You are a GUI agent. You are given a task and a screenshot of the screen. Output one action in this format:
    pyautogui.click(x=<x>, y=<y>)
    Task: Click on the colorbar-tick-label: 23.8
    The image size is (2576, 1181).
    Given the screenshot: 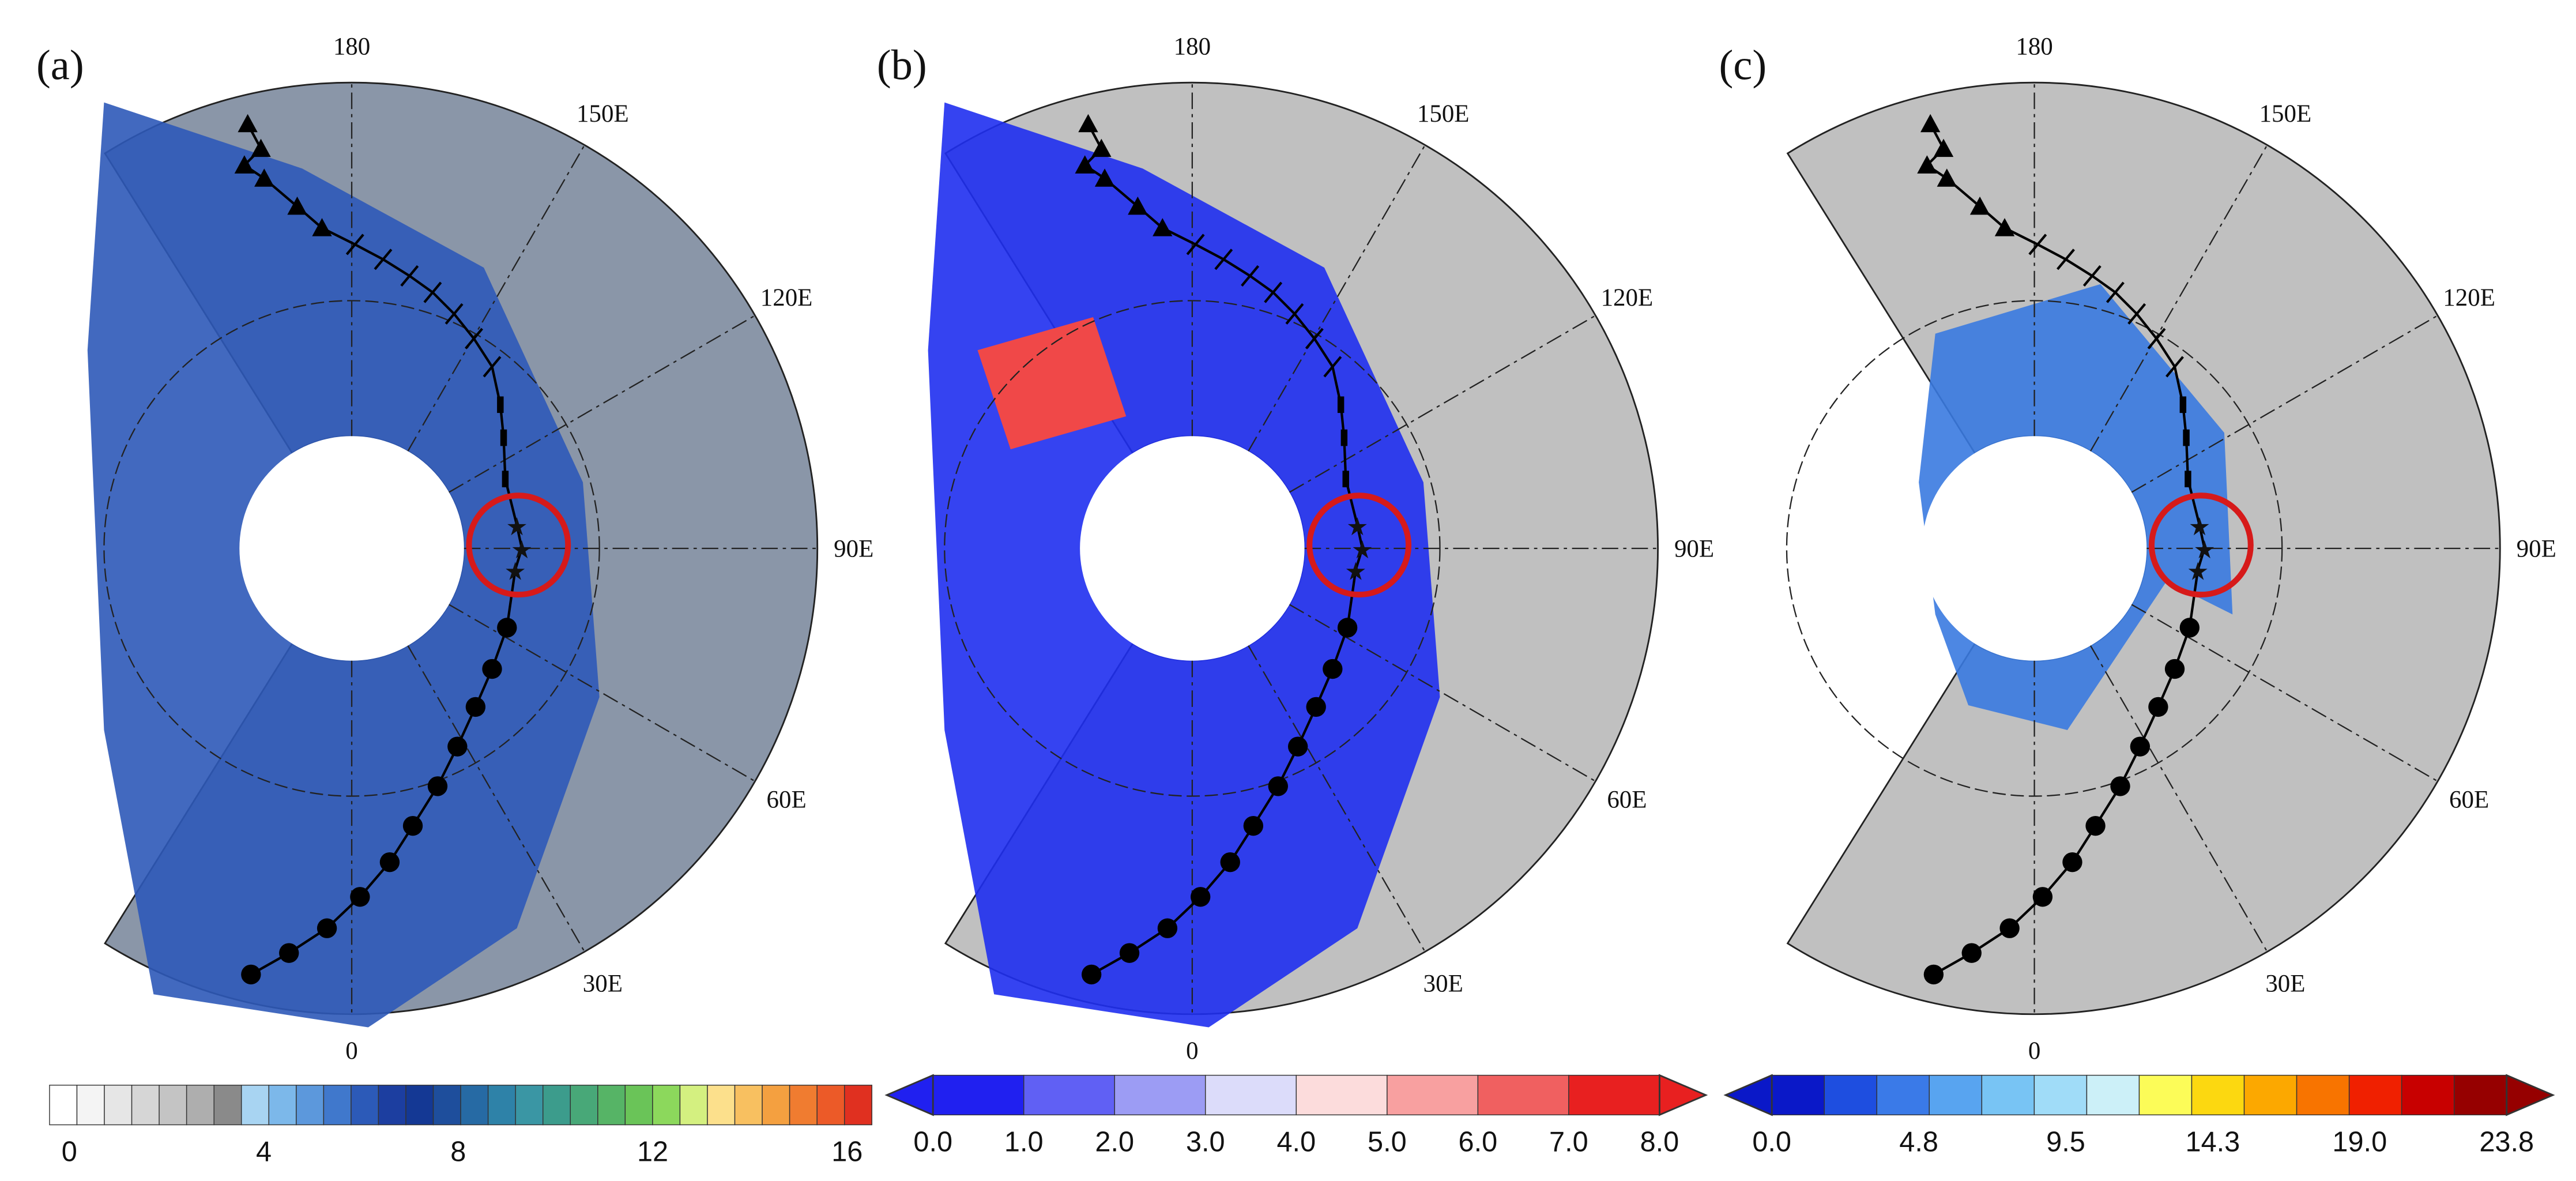 What is the action you would take?
    pyautogui.click(x=2506, y=1141)
    